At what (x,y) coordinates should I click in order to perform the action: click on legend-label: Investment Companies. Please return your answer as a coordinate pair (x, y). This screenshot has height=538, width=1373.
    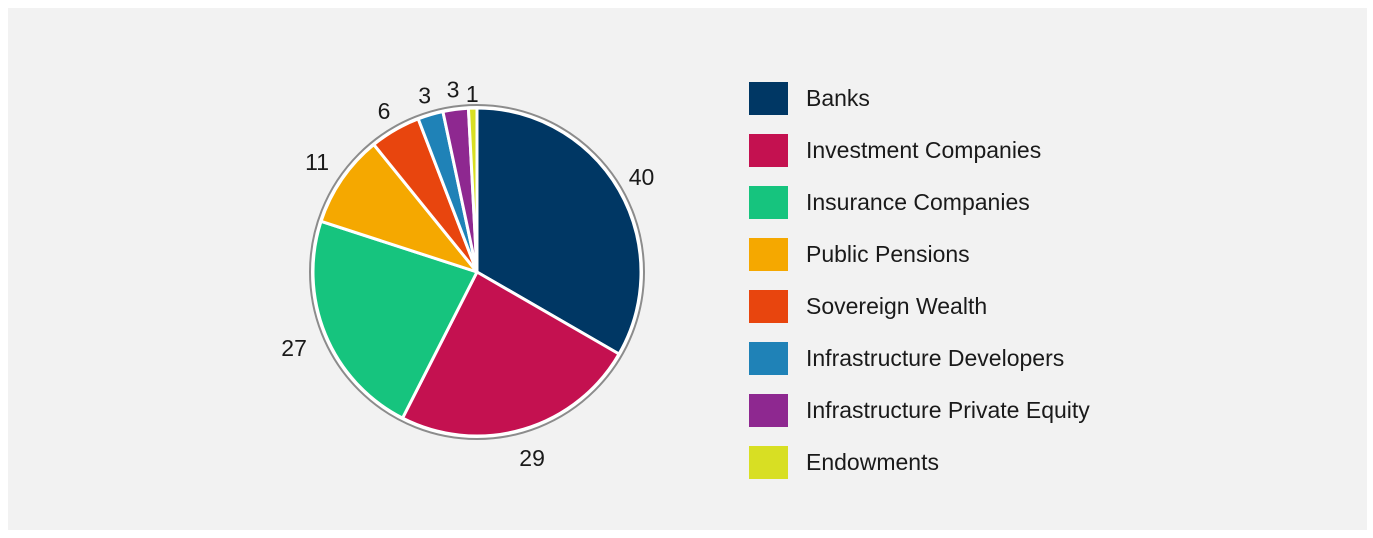
    Looking at the image, I should click on (924, 149).